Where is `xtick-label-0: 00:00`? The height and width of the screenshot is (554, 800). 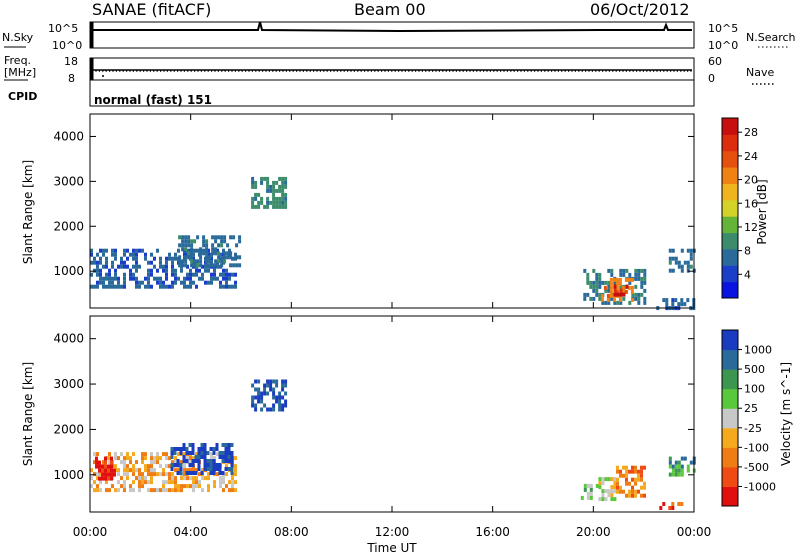 xtick-label-0: 00:00 is located at coordinates (90, 532).